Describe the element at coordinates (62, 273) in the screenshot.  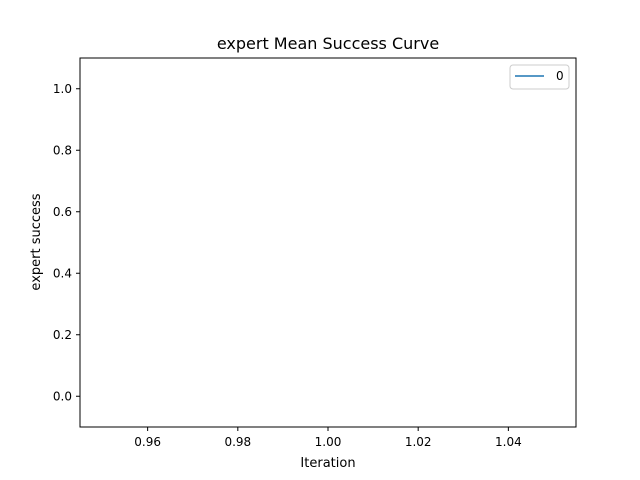
I see `y-tick-label: 0.4` at that location.